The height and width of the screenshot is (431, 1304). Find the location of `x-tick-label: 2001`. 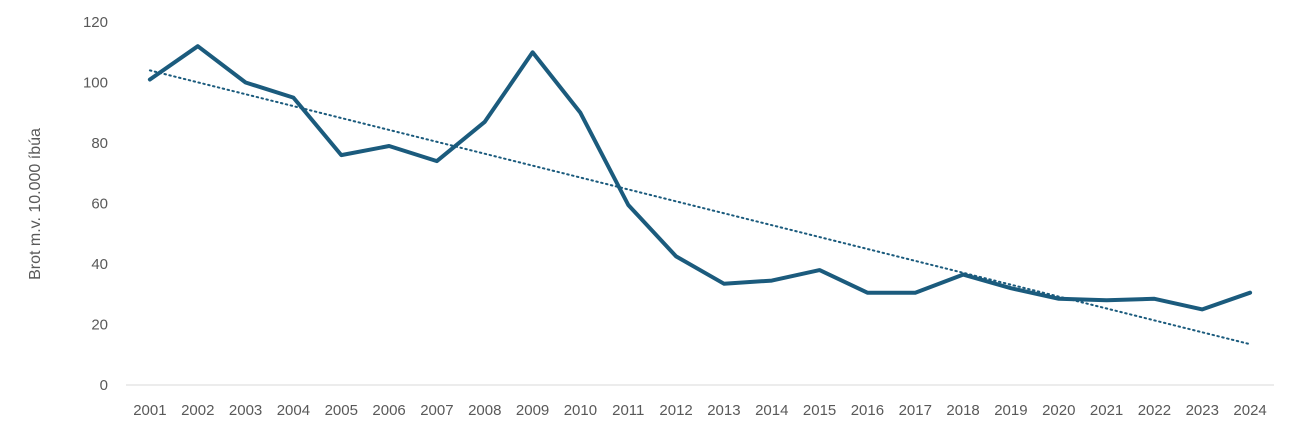

x-tick-label: 2001 is located at coordinates (149, 410).